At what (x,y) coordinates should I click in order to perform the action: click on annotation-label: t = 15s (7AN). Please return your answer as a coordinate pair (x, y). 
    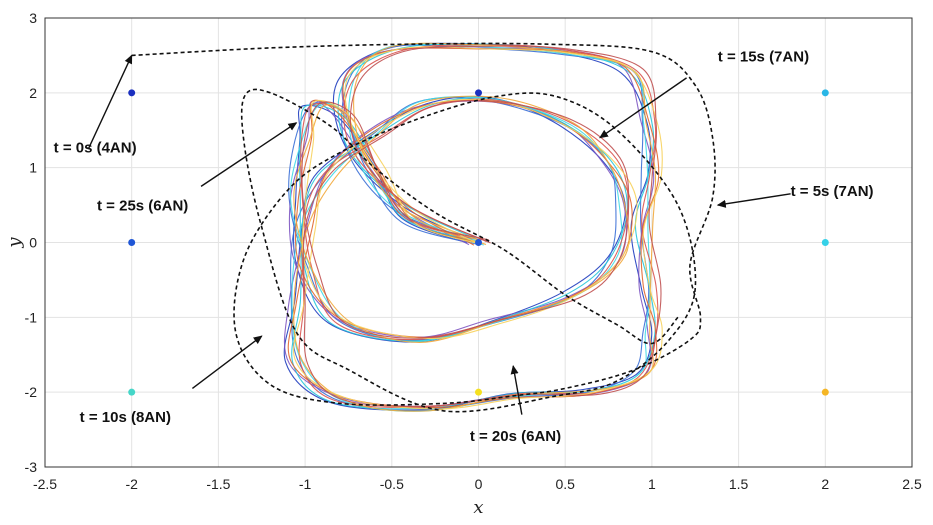
    Looking at the image, I should click on (763, 56).